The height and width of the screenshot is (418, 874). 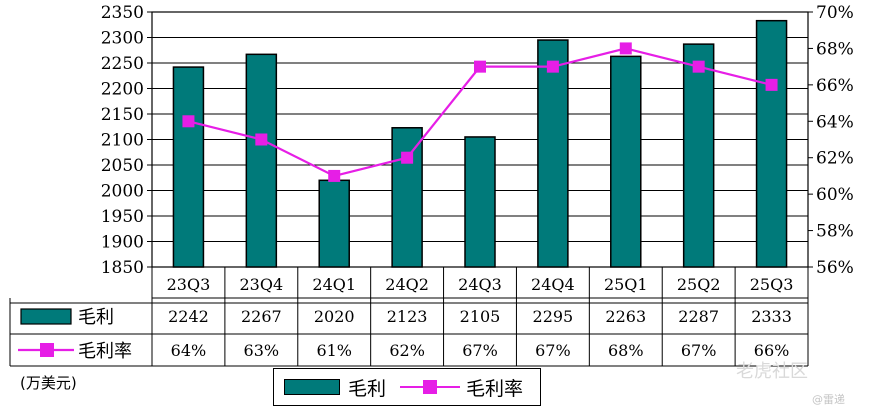 I want to click on legend: 毛利 毛利率, so click(x=407, y=387).